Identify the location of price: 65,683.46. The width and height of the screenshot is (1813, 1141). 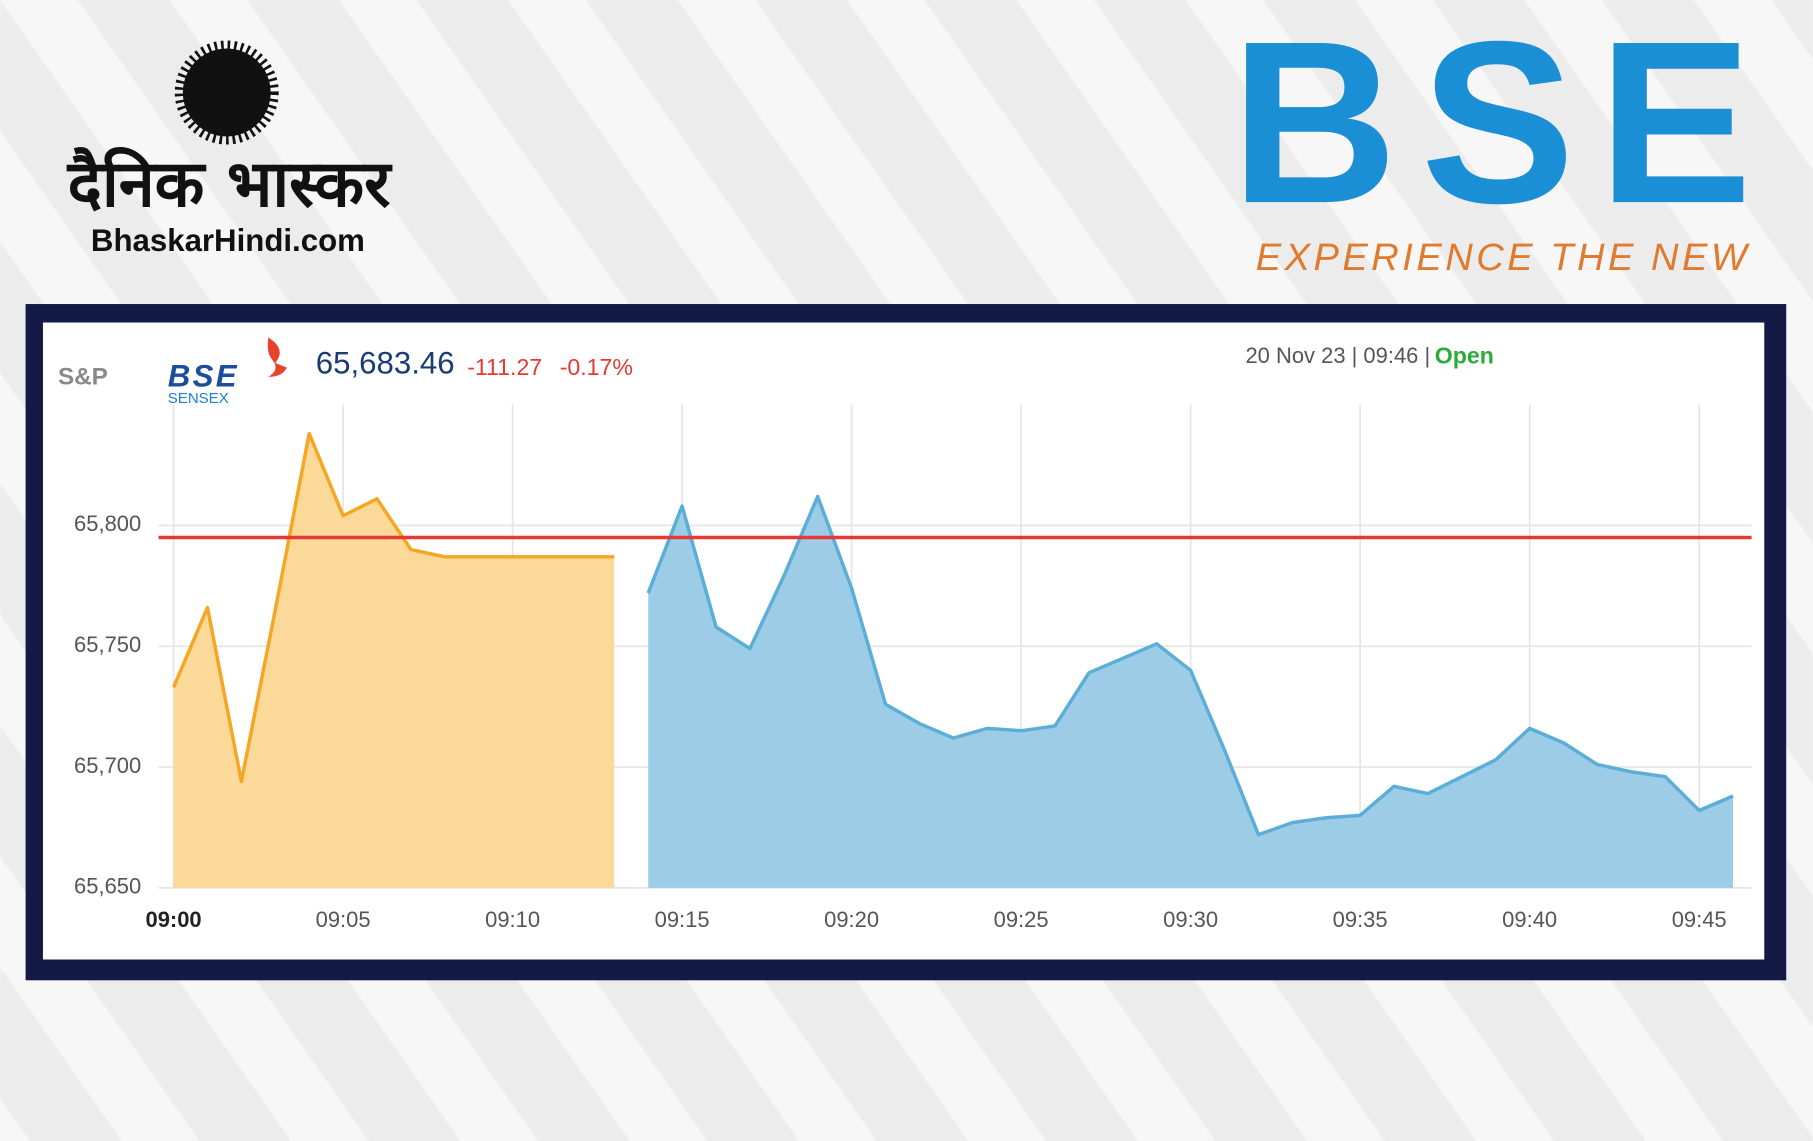
(385, 363).